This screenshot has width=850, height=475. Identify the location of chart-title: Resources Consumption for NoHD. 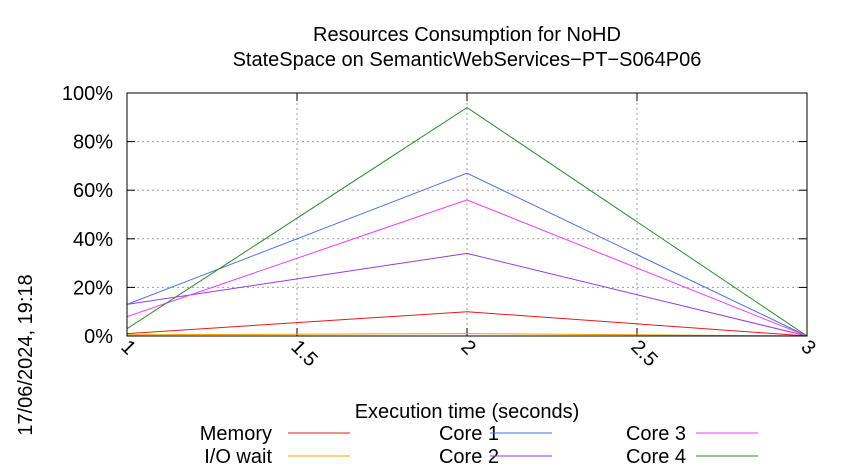
(467, 35).